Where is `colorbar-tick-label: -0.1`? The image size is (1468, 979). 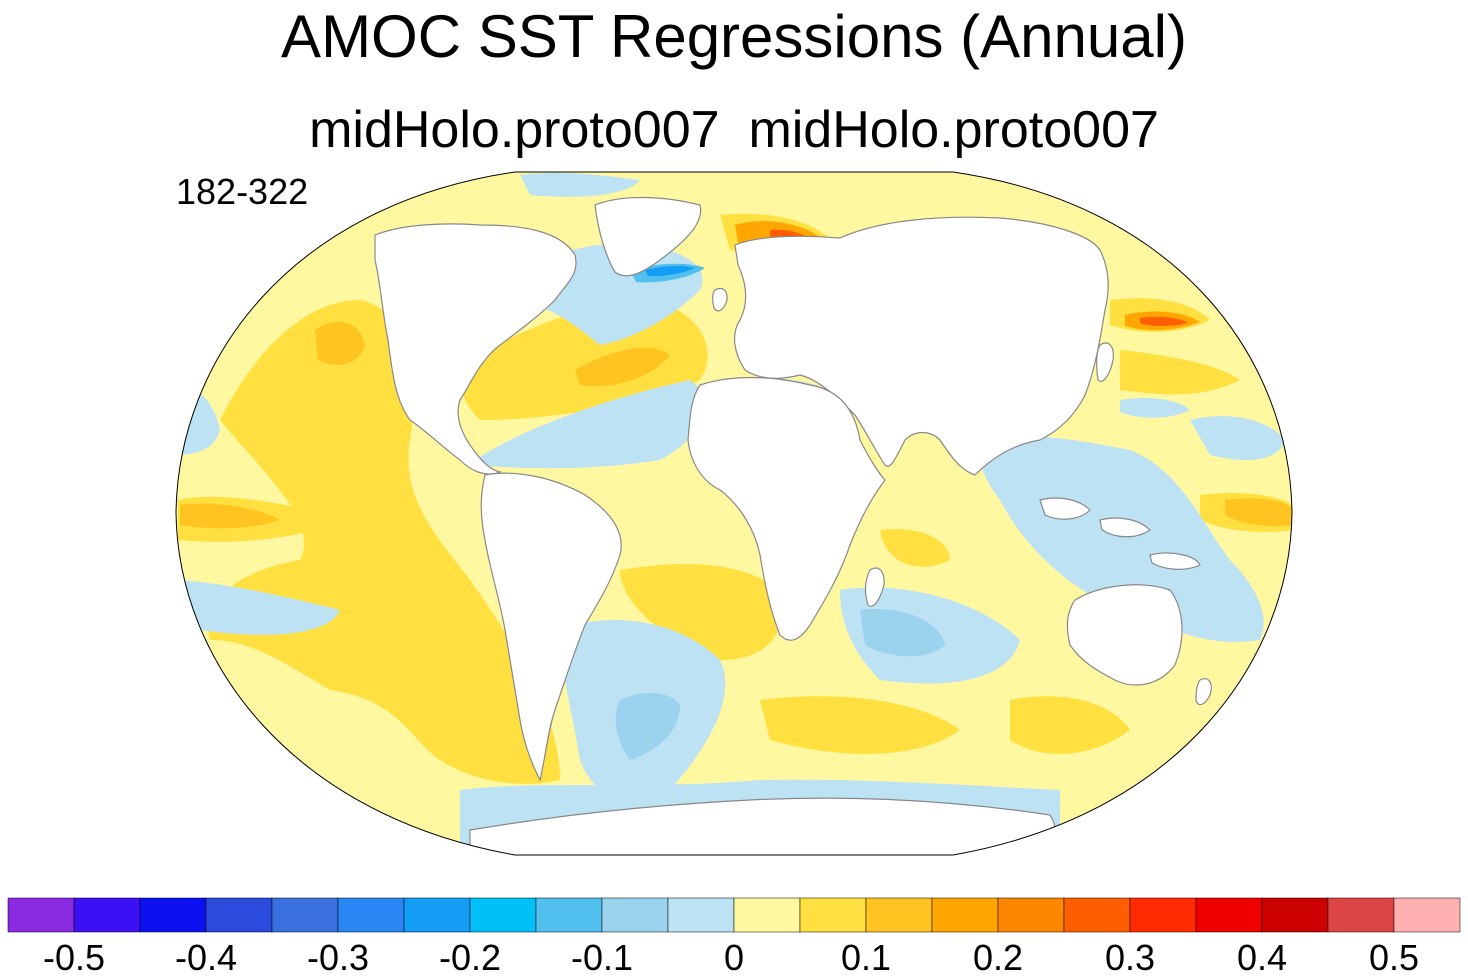
colorbar-tick-label: -0.1 is located at coordinates (602, 957).